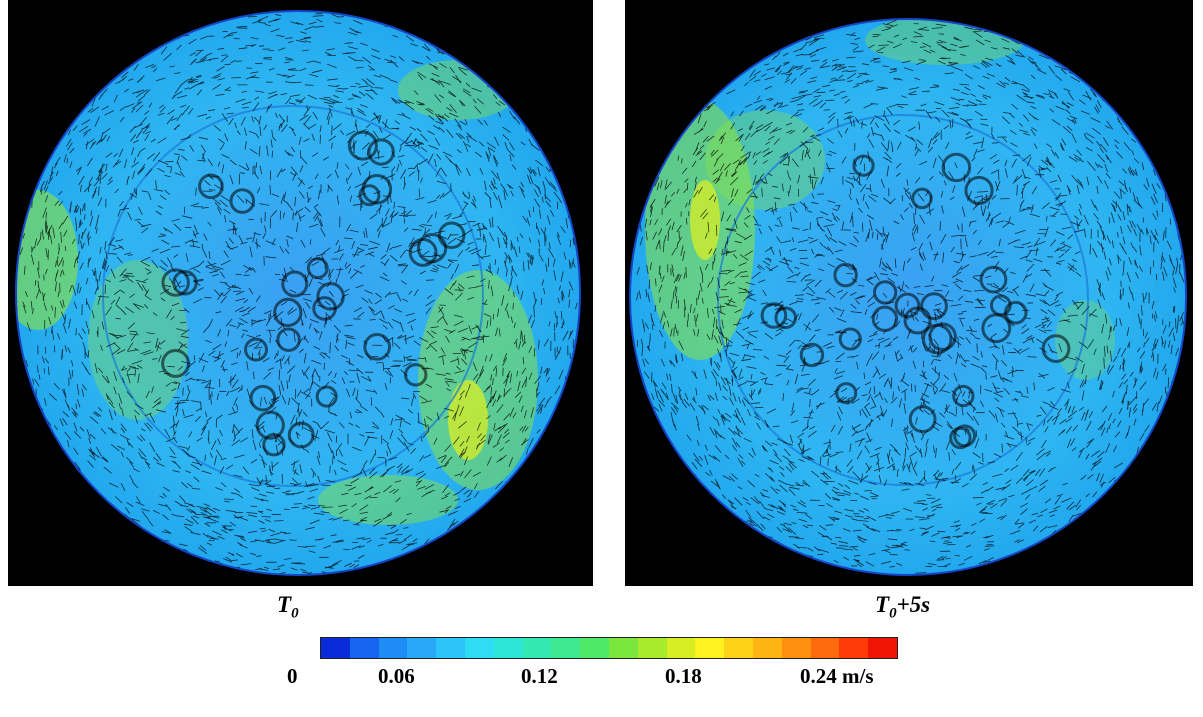 This screenshot has height=717, width=1203. Describe the element at coordinates (683, 676) in the screenshot. I see `colorbar-tick-label: 0.18` at that location.